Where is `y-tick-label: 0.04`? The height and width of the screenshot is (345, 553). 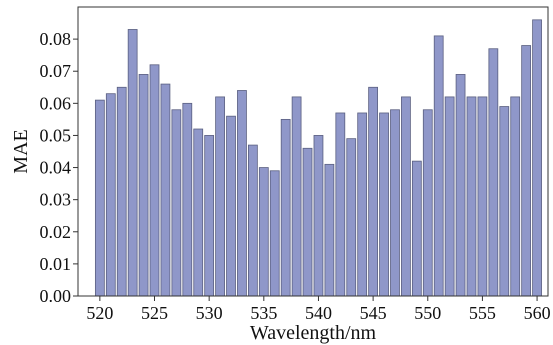 y-tick-label: 0.04 is located at coordinates (56, 168).